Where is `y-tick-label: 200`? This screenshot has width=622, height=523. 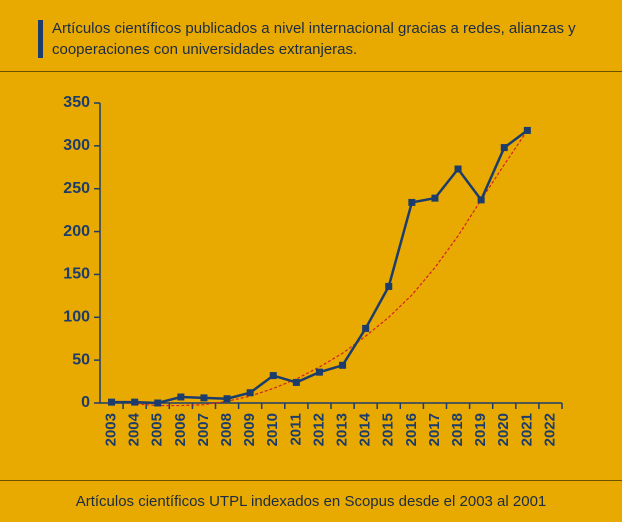 y-tick-label: 200 is located at coordinates (76, 231).